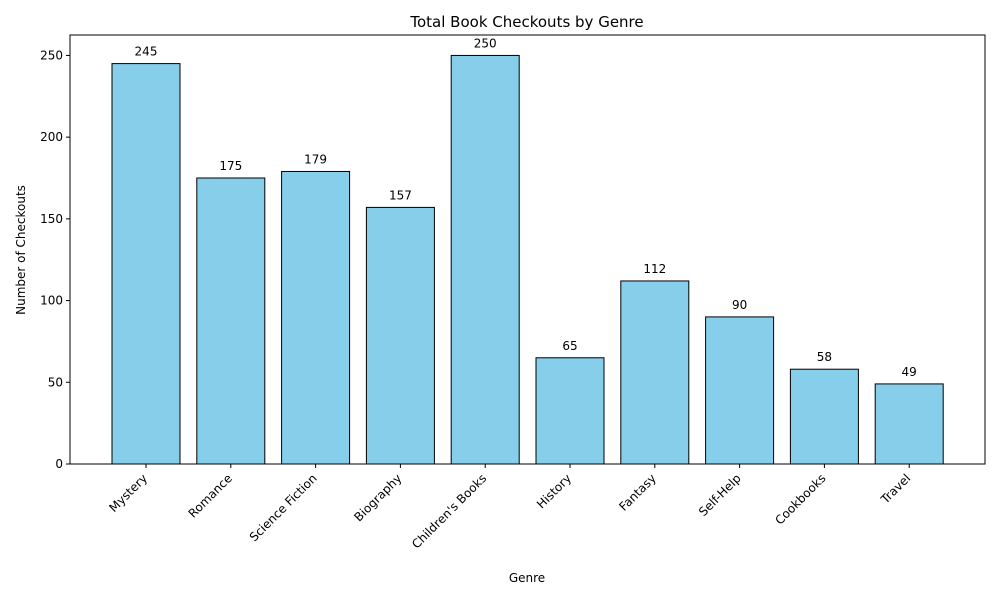 The image size is (1000, 604). Describe the element at coordinates (637, 492) in the screenshot. I see `x-tick-label: Fantasy` at that location.